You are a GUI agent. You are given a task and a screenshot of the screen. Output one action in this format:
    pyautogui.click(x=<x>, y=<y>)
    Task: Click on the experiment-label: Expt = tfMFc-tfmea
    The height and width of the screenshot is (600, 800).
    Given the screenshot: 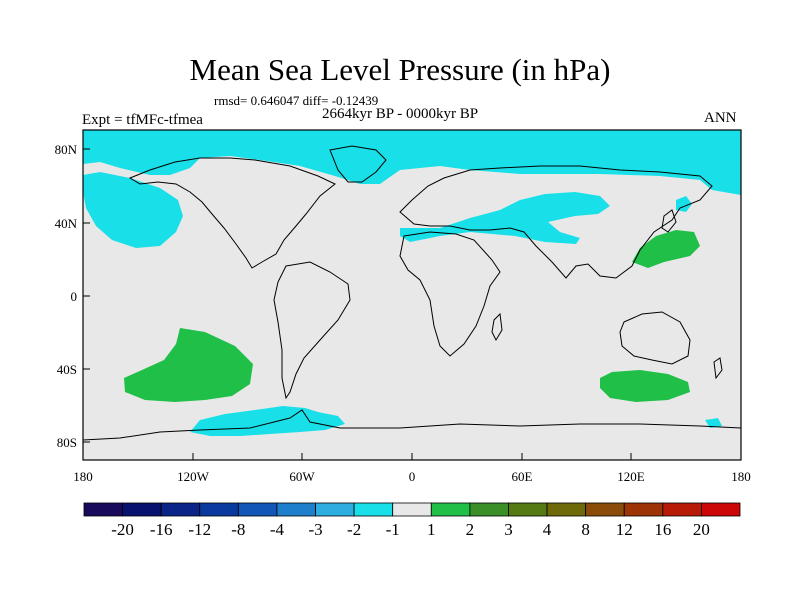 What is the action you would take?
    pyautogui.click(x=142, y=120)
    